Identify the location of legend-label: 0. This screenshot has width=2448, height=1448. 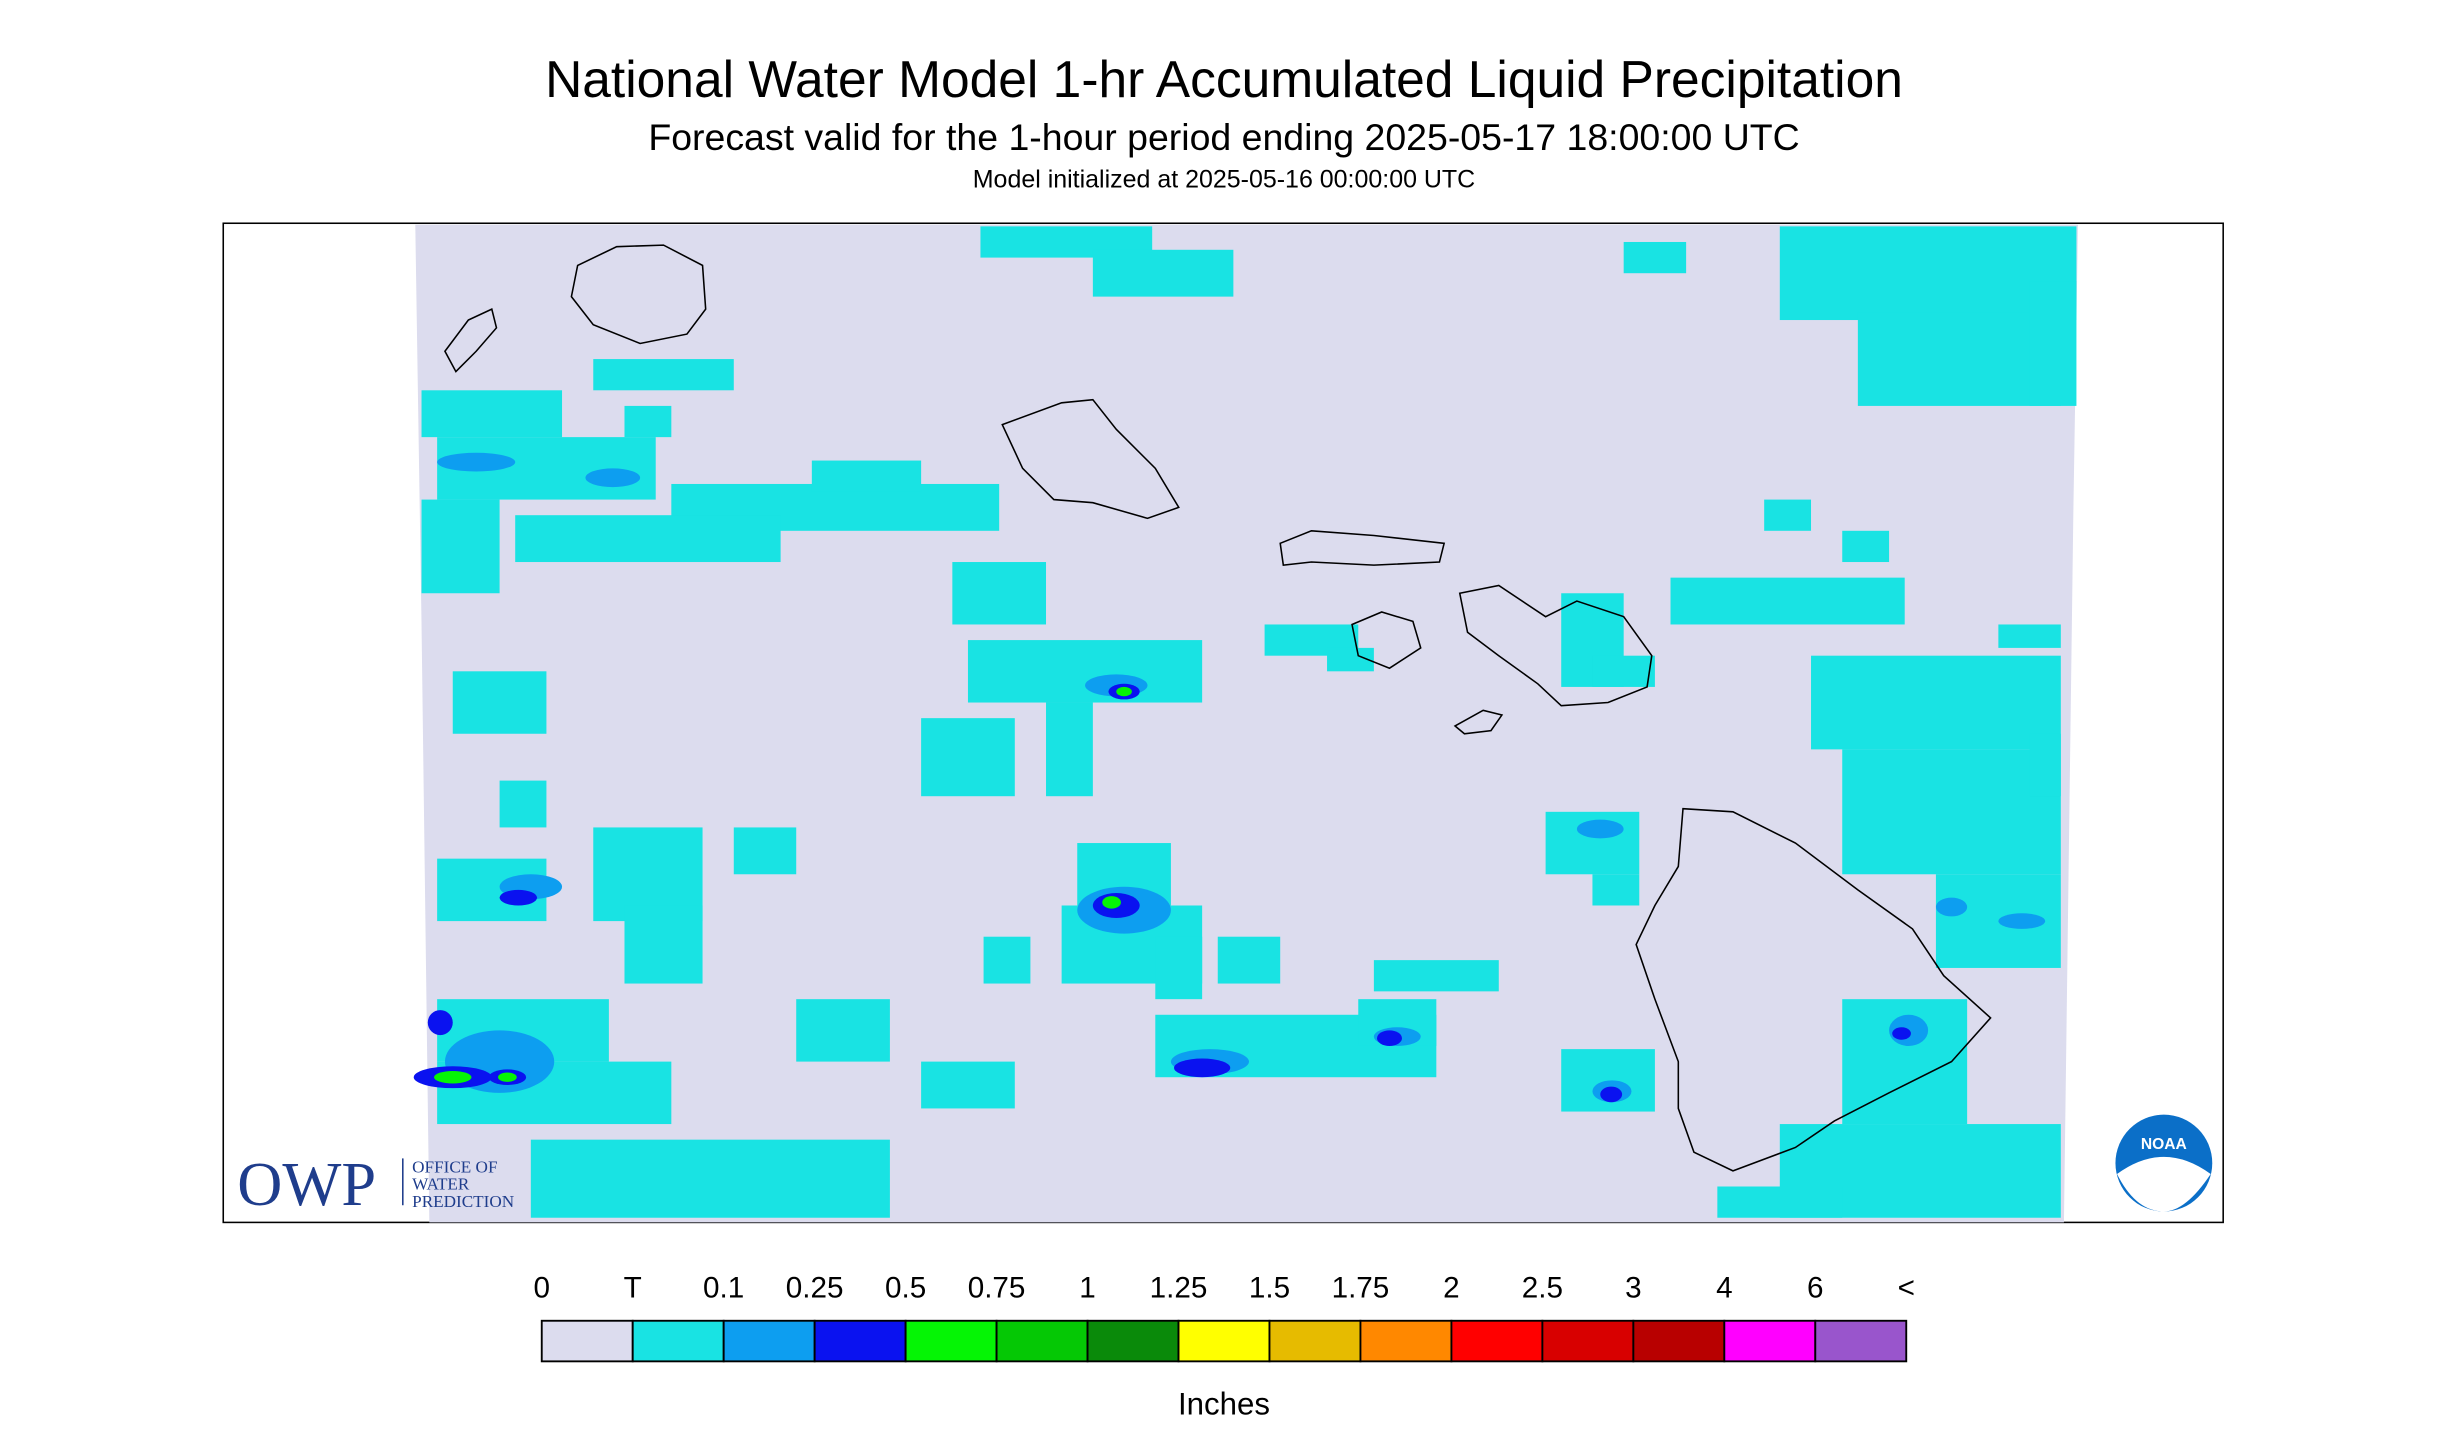
(541, 1287).